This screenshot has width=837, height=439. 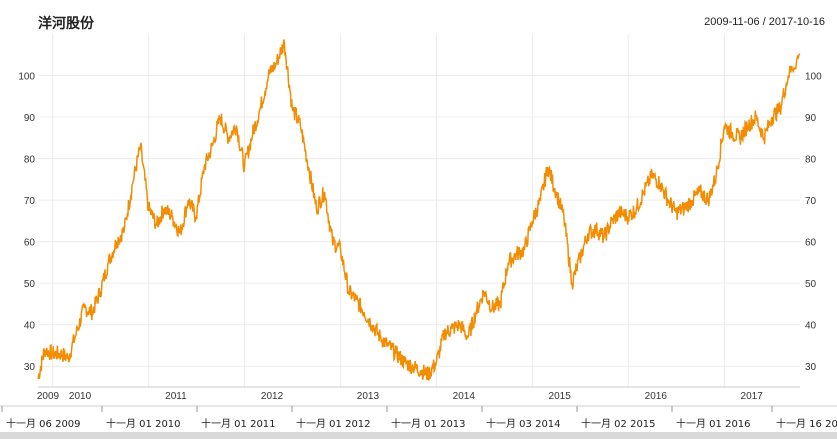 I want to click on x-year-label: 2012, so click(x=272, y=396).